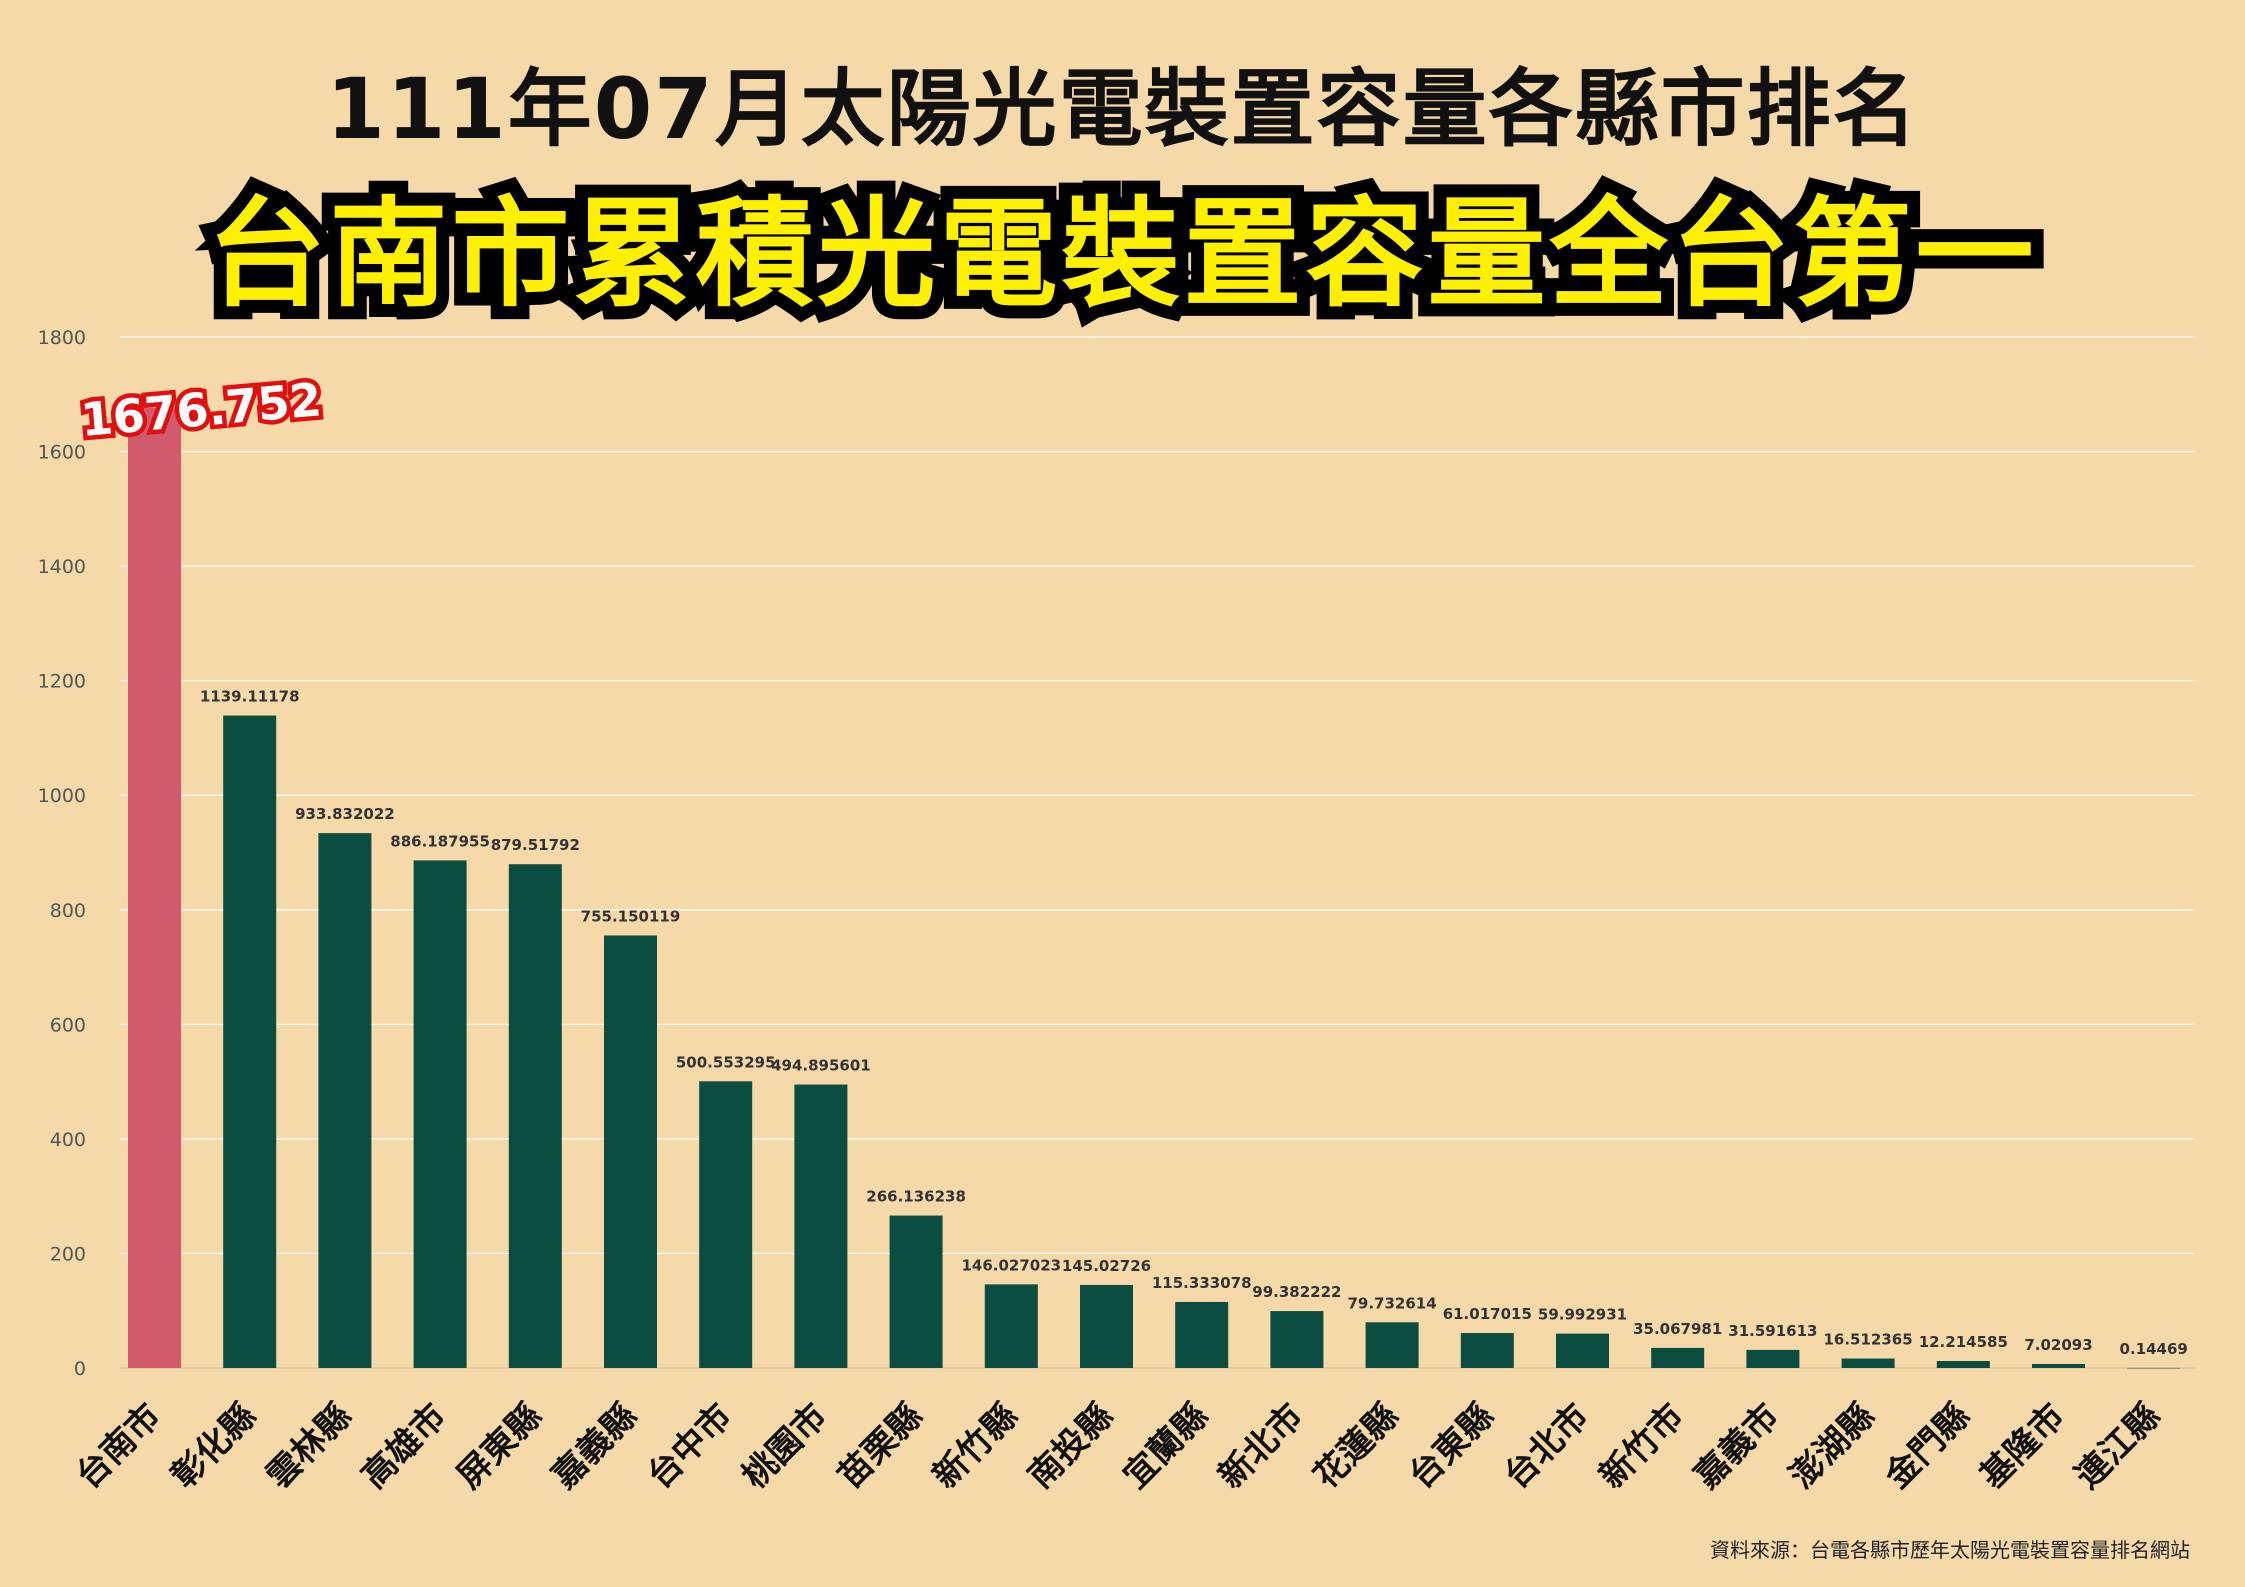 The width and height of the screenshot is (2245, 1587). Describe the element at coordinates (404, 1446) in the screenshot. I see `category-label: 高雄市` at that location.